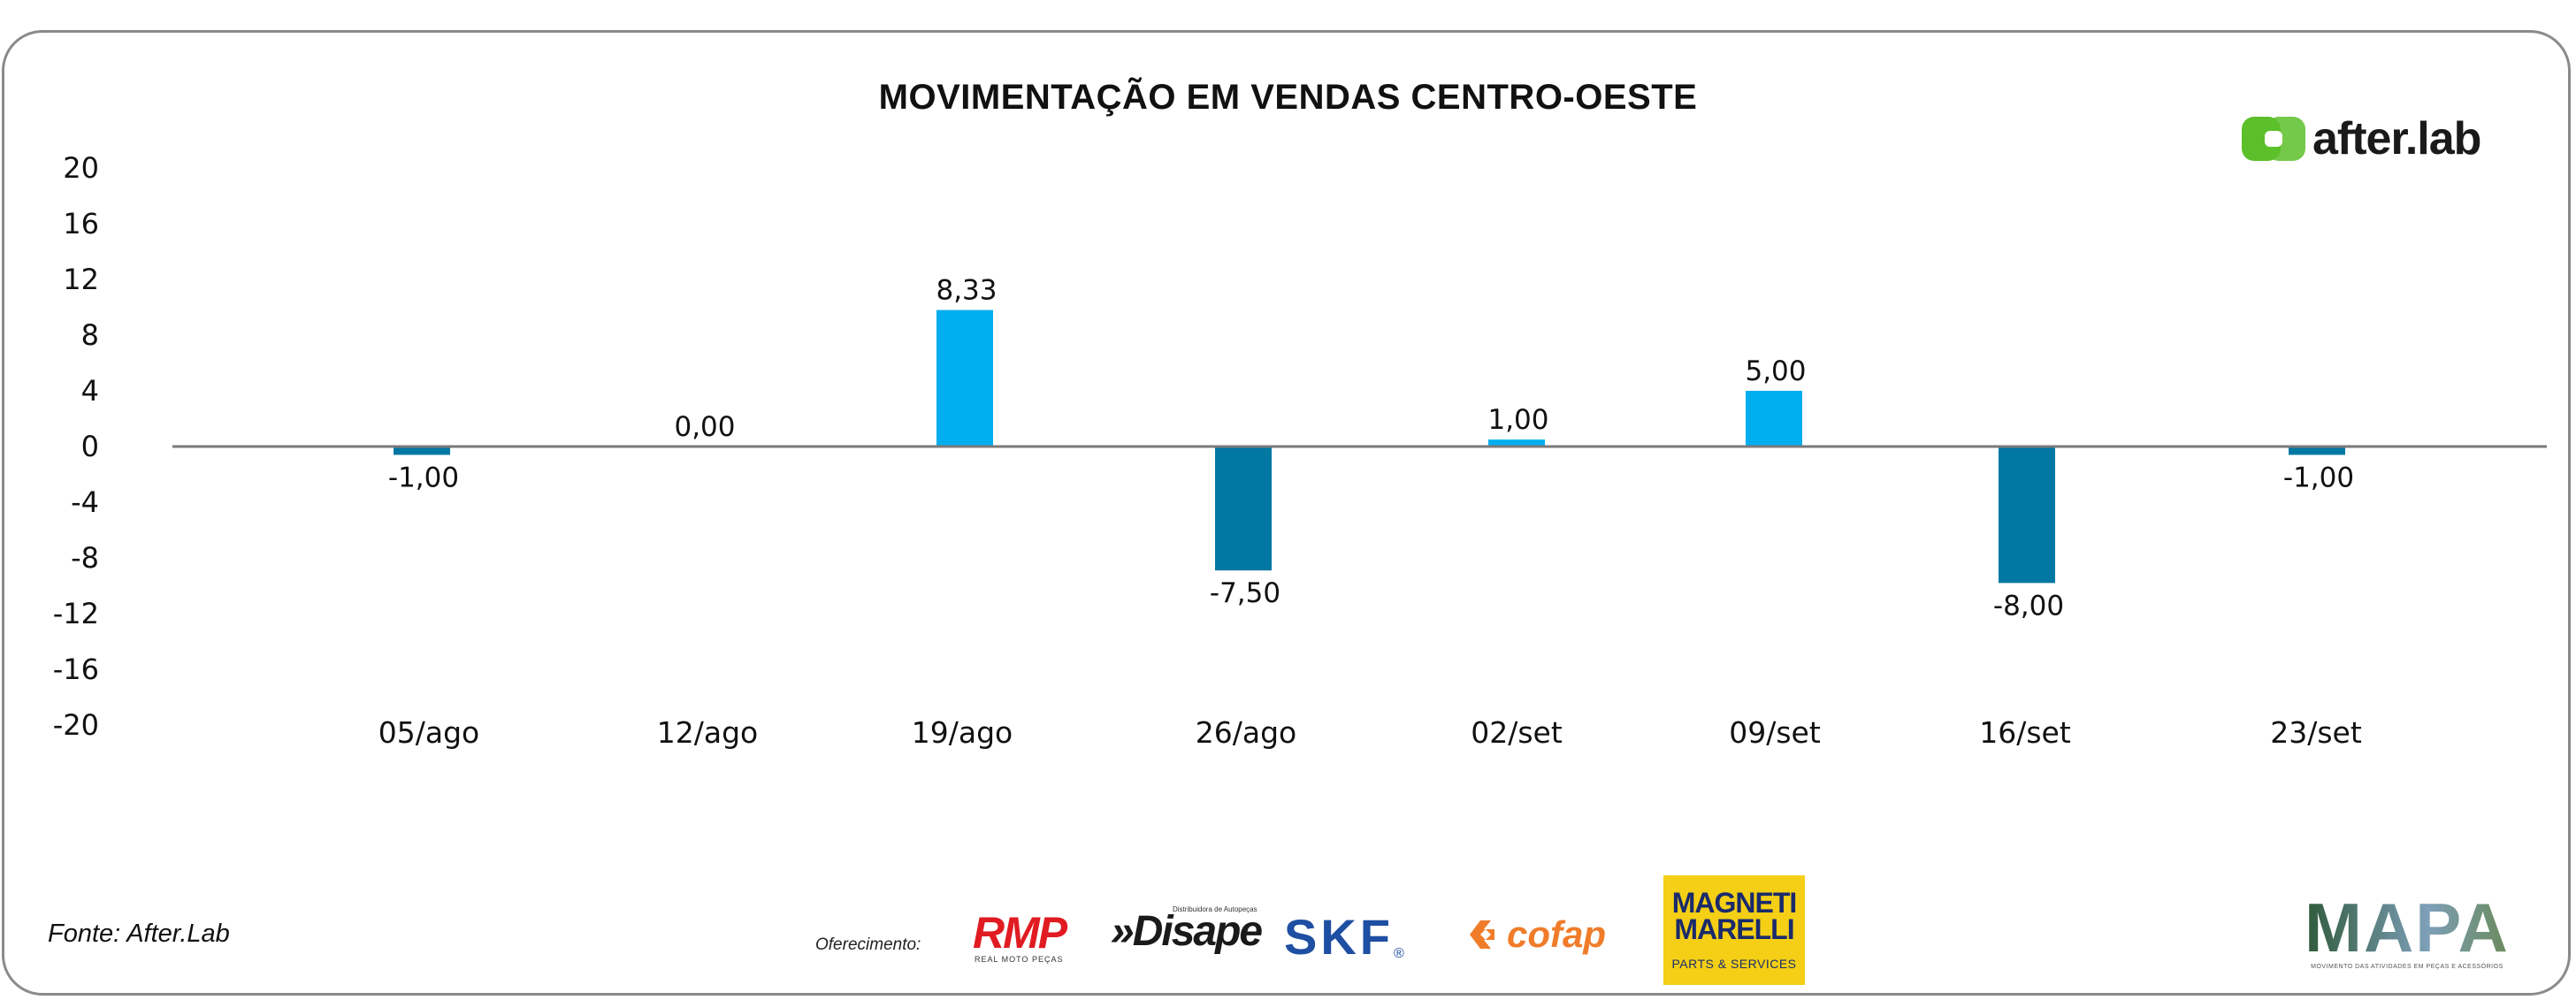 The width and height of the screenshot is (2576, 1000). Describe the element at coordinates (2273, 139) in the screenshot. I see `afterlab-logo-icon` at that location.